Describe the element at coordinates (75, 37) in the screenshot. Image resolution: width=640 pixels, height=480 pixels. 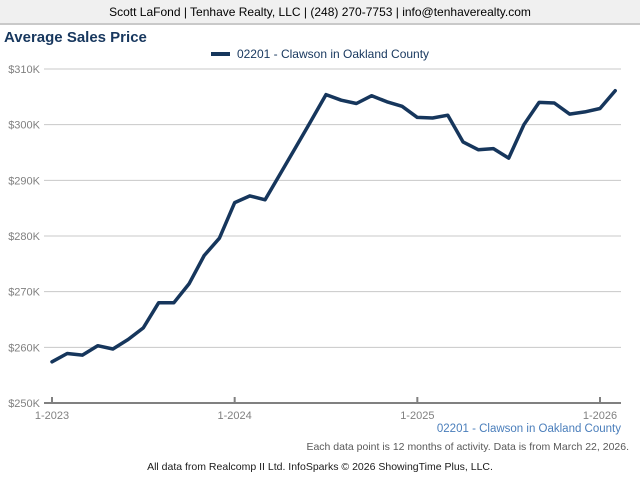
I see `page-title: Average Sales Price` at that location.